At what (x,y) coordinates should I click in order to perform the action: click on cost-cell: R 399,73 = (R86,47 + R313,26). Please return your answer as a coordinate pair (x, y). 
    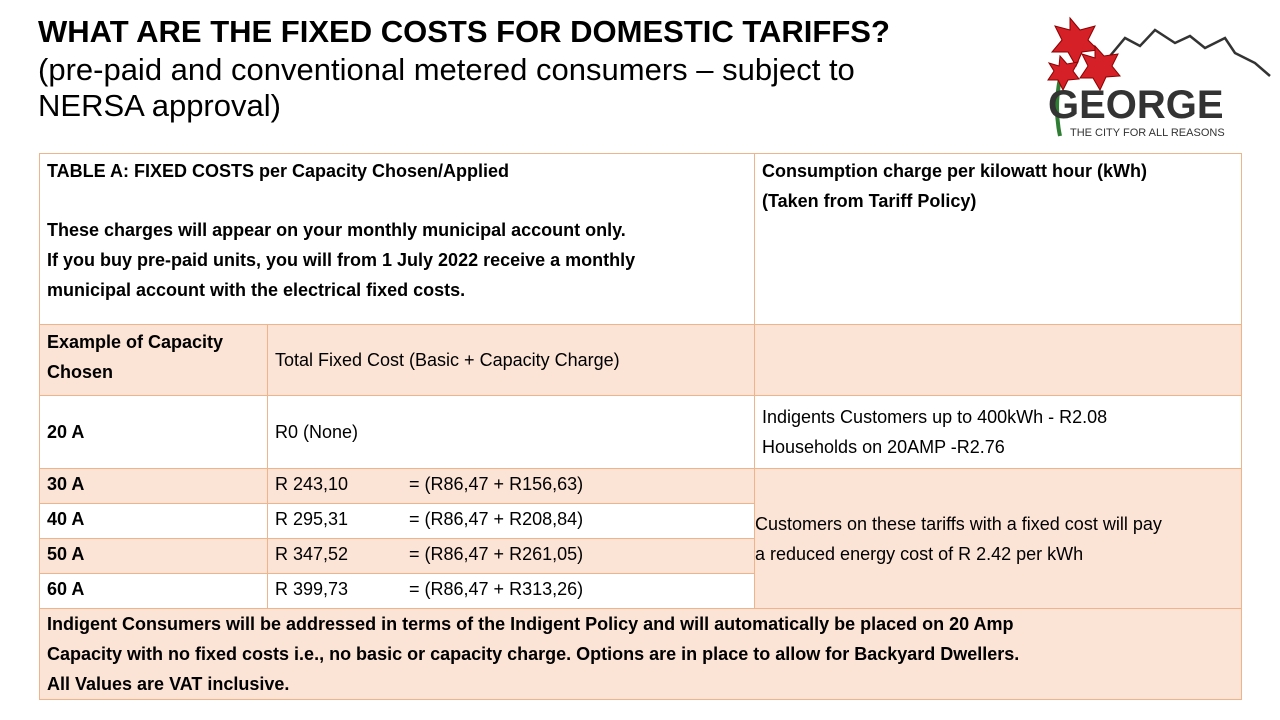
    Looking at the image, I should click on (511, 591).